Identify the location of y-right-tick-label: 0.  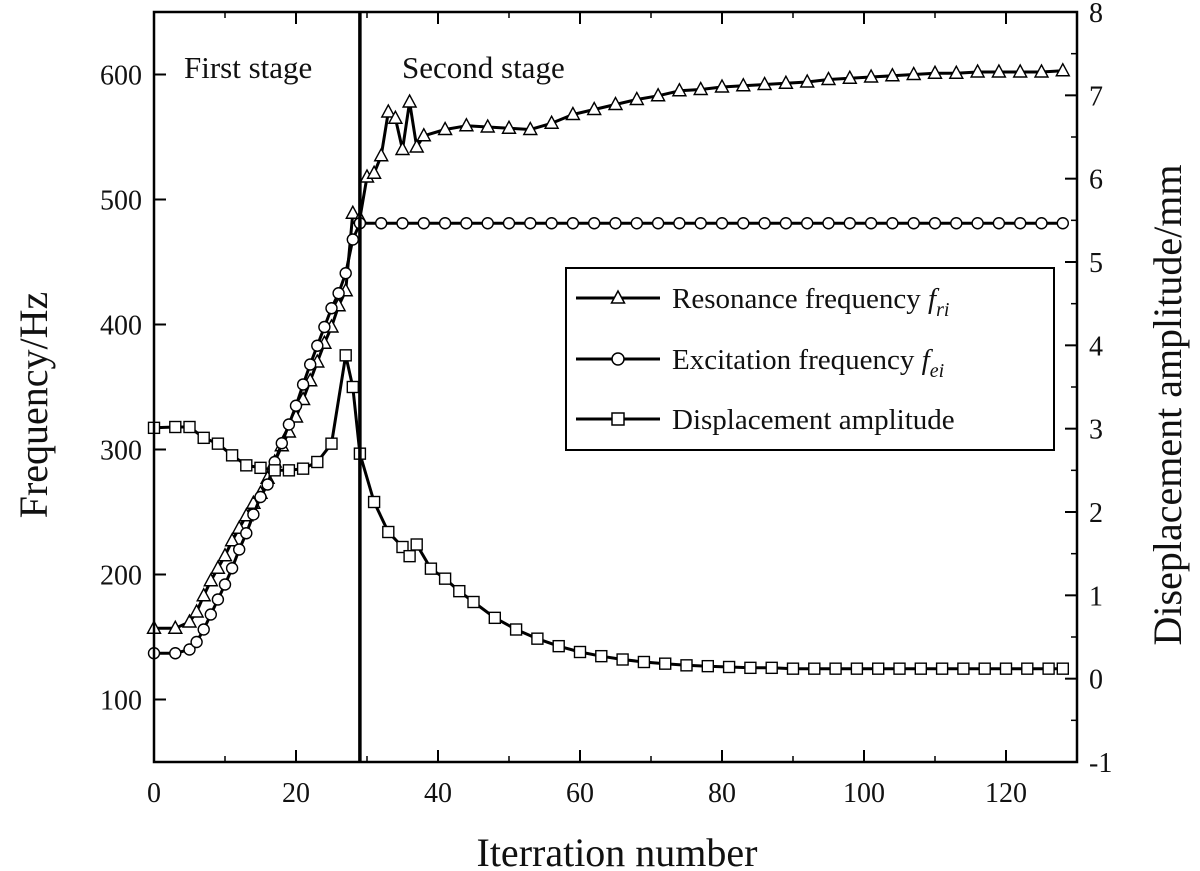
(1096, 680).